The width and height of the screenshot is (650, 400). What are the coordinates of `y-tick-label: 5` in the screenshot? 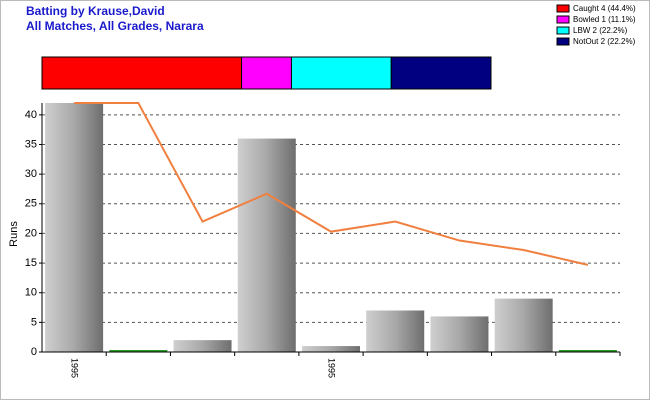 It's located at (34, 322).